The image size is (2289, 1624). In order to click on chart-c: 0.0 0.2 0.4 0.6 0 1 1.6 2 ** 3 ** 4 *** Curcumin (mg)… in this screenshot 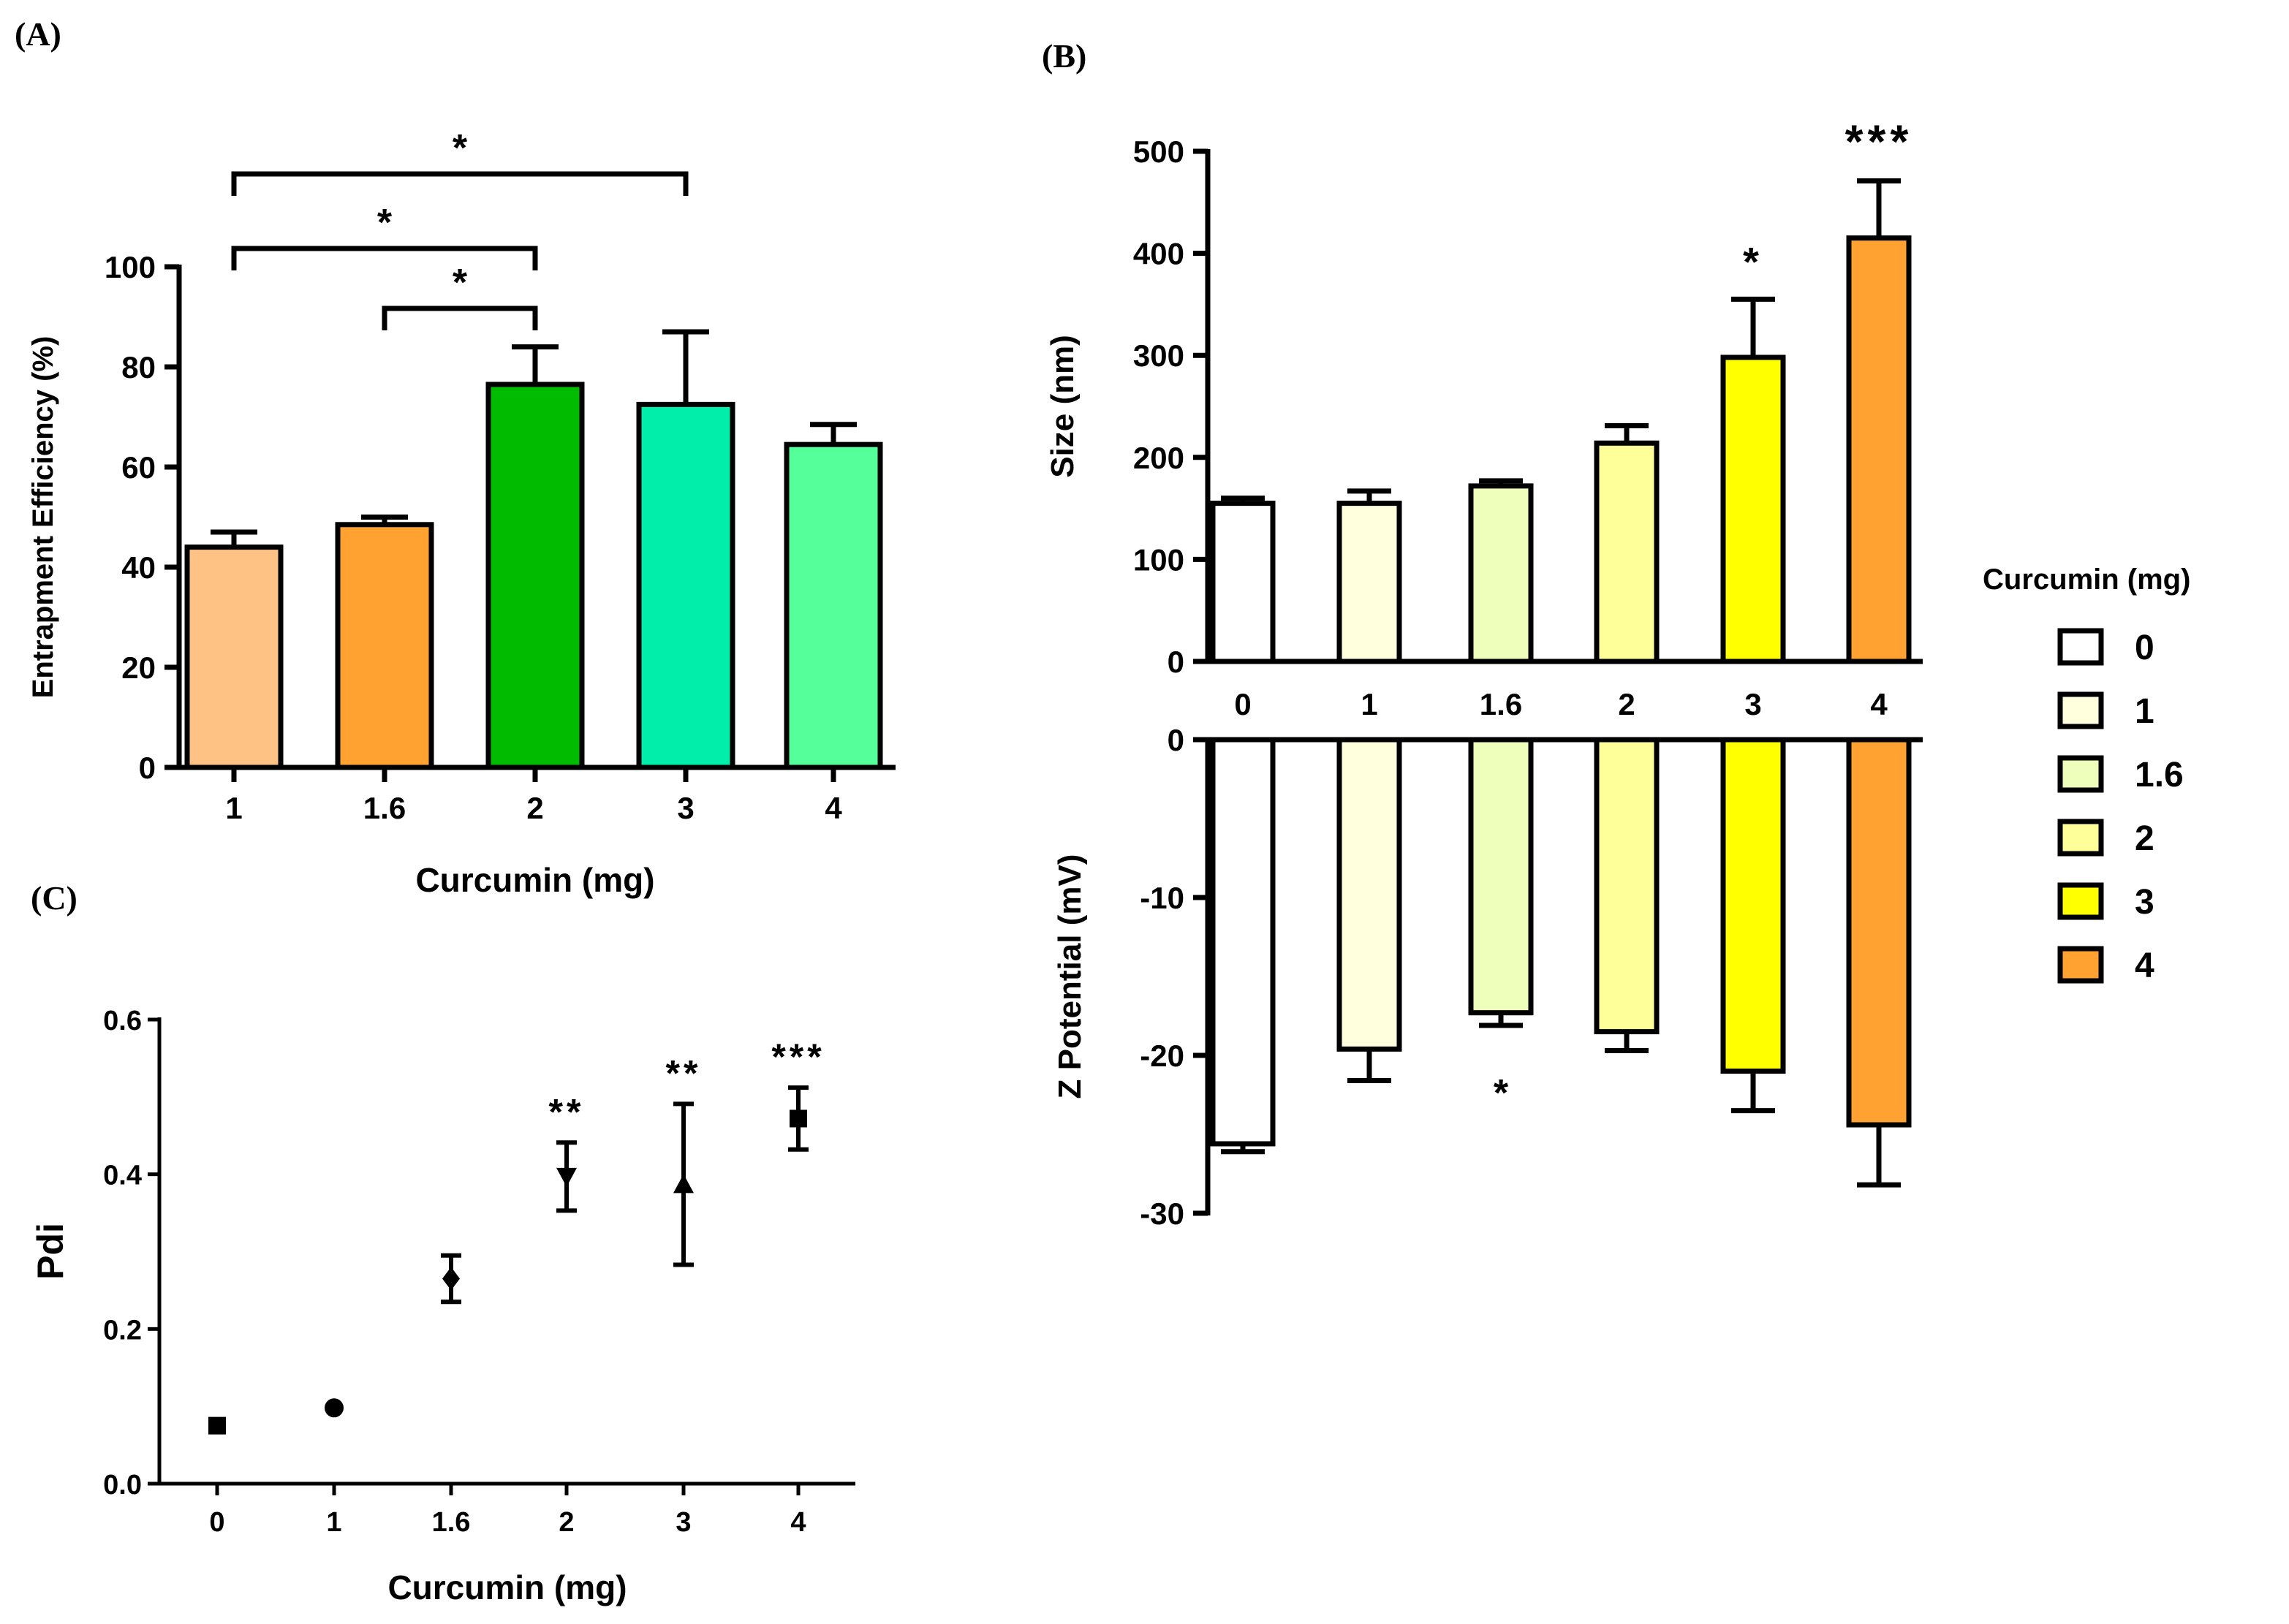, I will do `click(442, 1306)`.